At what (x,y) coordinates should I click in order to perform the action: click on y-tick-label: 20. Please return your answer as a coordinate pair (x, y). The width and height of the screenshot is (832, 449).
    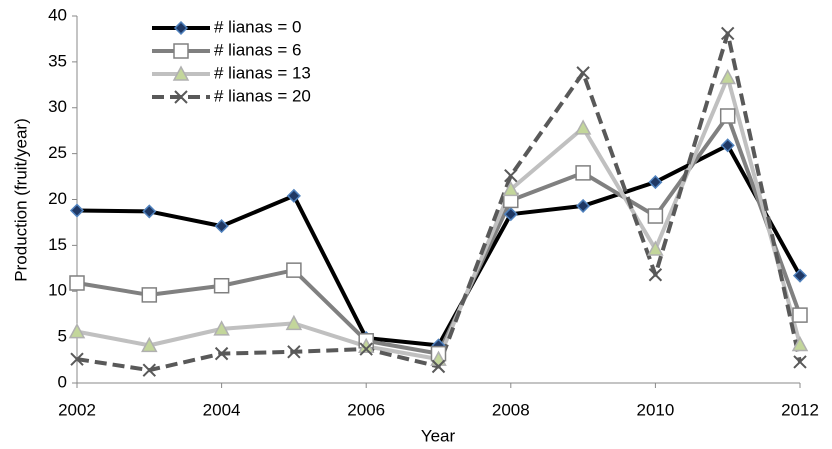
    Looking at the image, I should click on (57, 198).